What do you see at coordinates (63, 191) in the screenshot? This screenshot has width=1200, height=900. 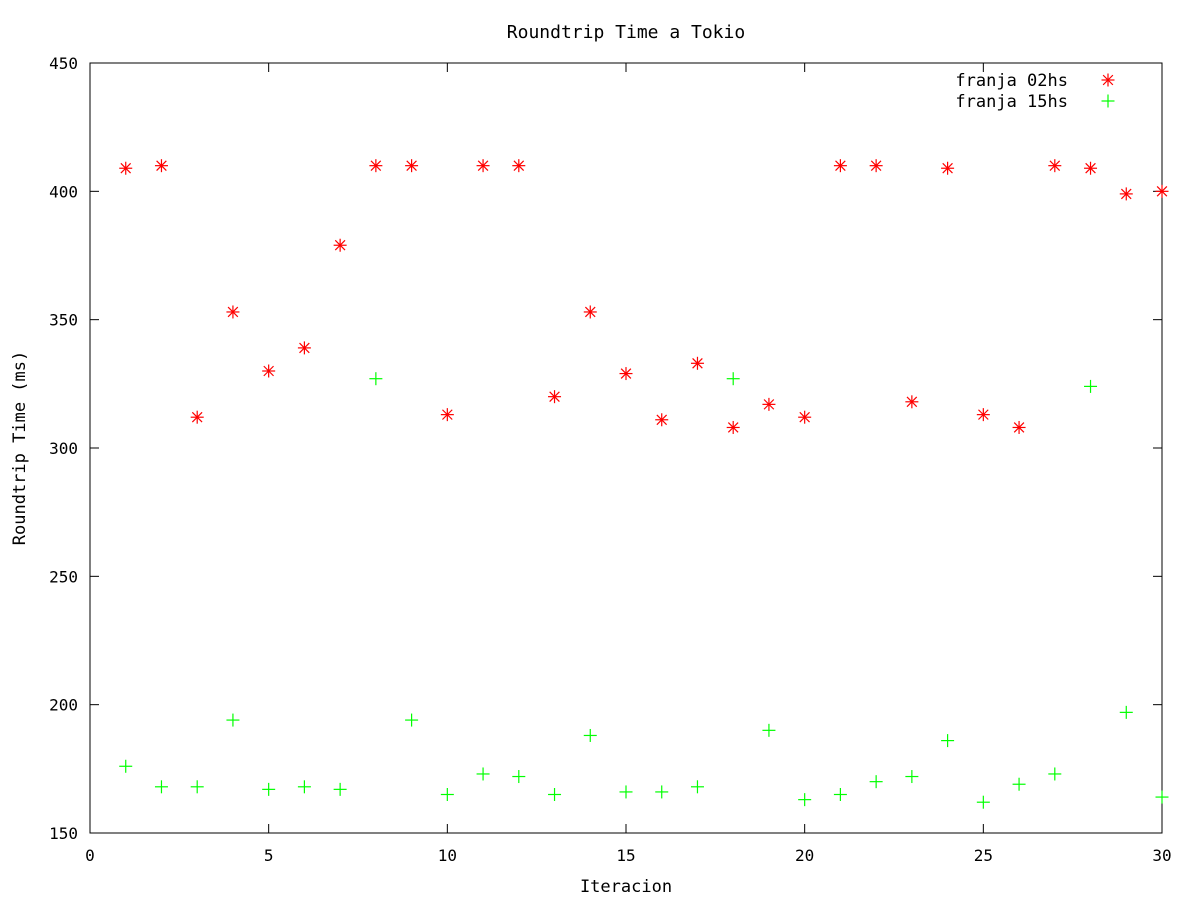 I see `y-tick-label: 400` at bounding box center [63, 191].